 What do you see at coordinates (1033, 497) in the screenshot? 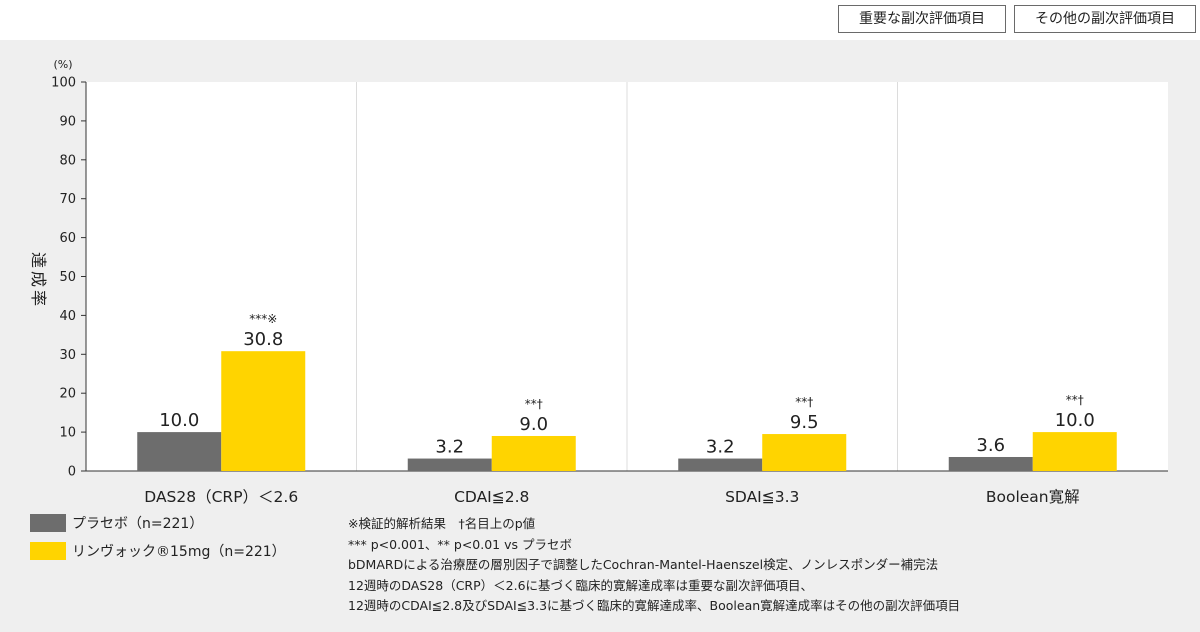
I see `category-label: Boolean寛解` at bounding box center [1033, 497].